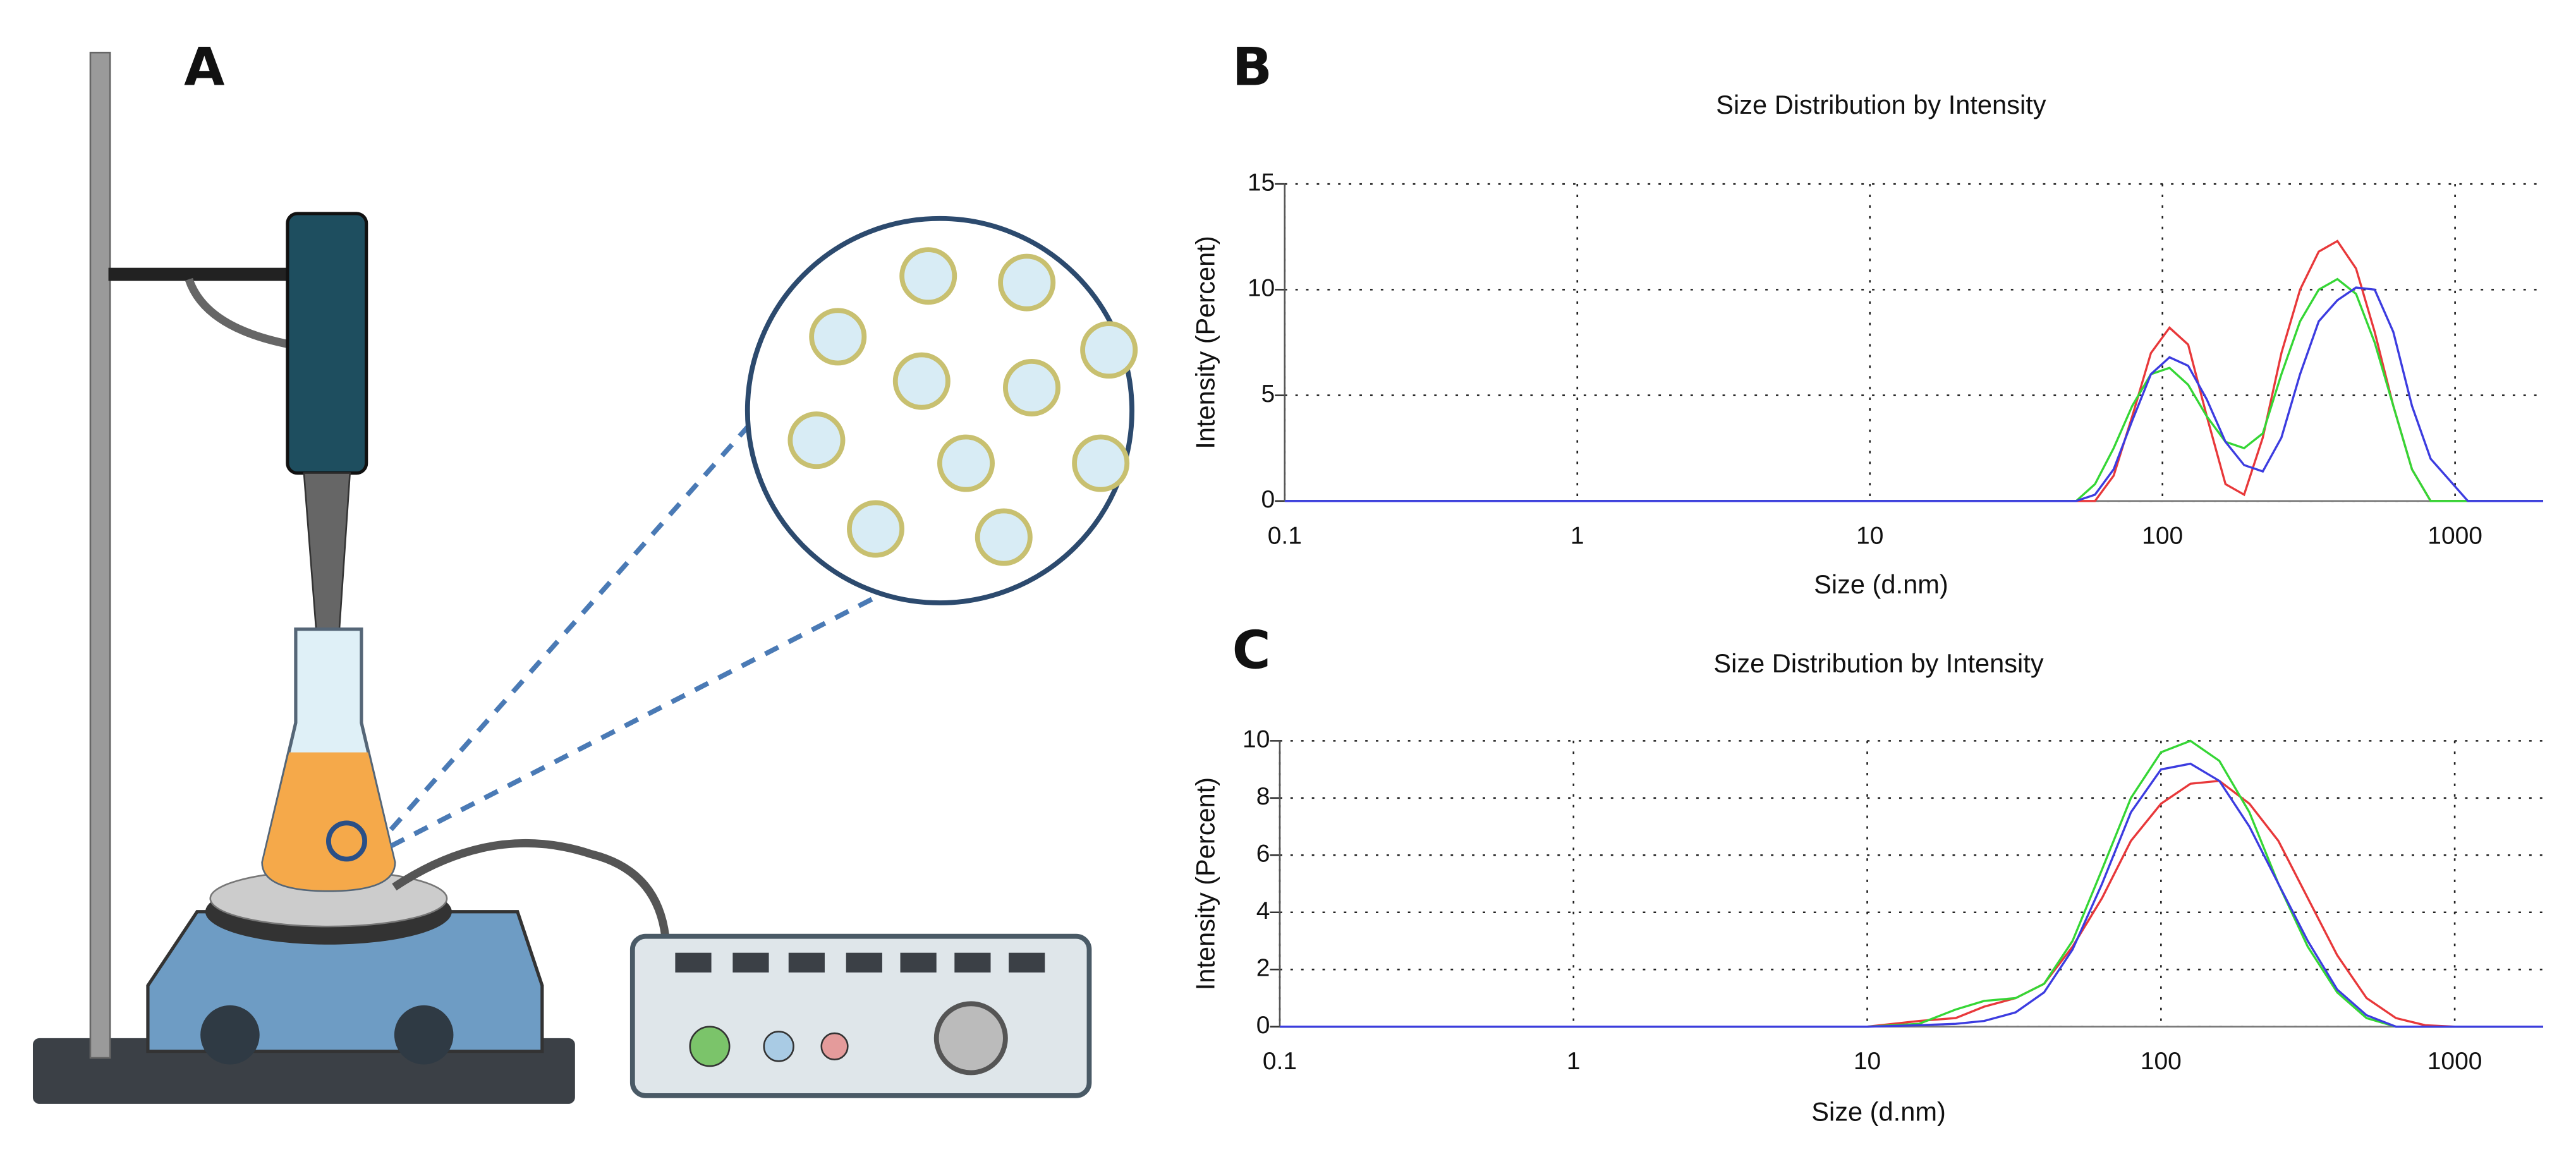 The image size is (2576, 1164). I want to click on dial, so click(971, 1038).